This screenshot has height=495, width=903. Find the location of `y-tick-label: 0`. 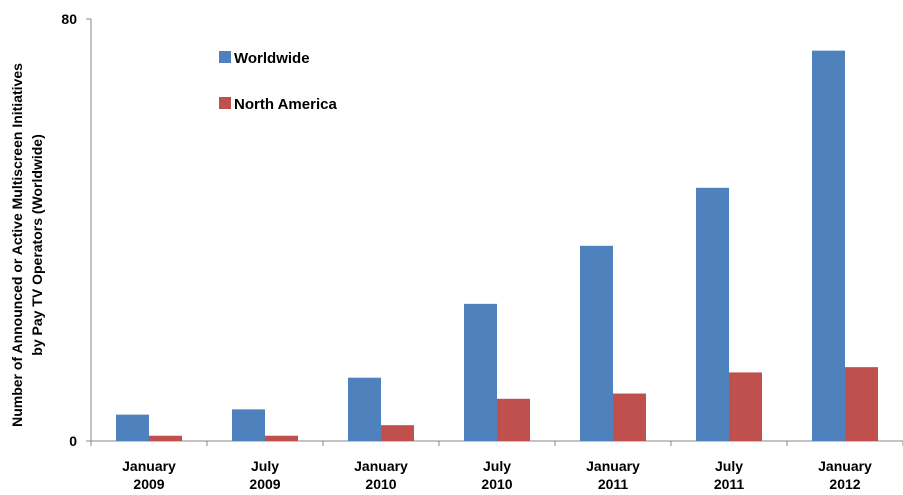

y-tick-label: 0 is located at coordinates (73, 441).